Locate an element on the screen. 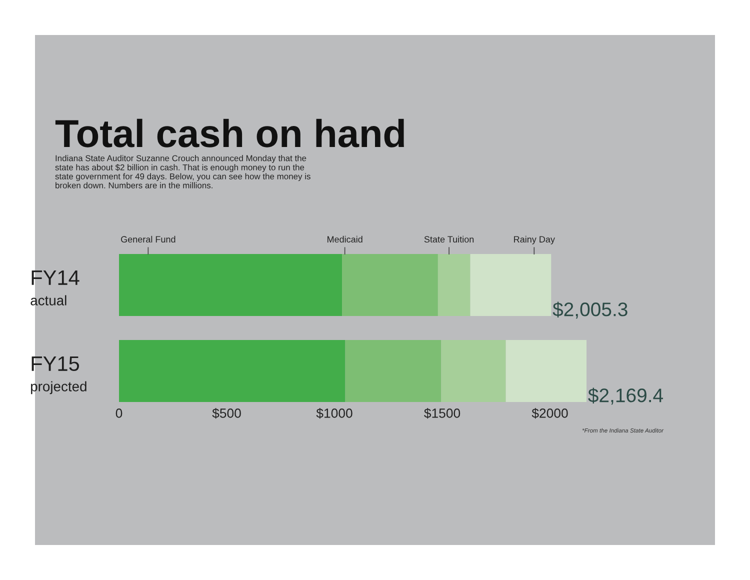  y-tick-label: FY15 projected is located at coordinates (58, 375).